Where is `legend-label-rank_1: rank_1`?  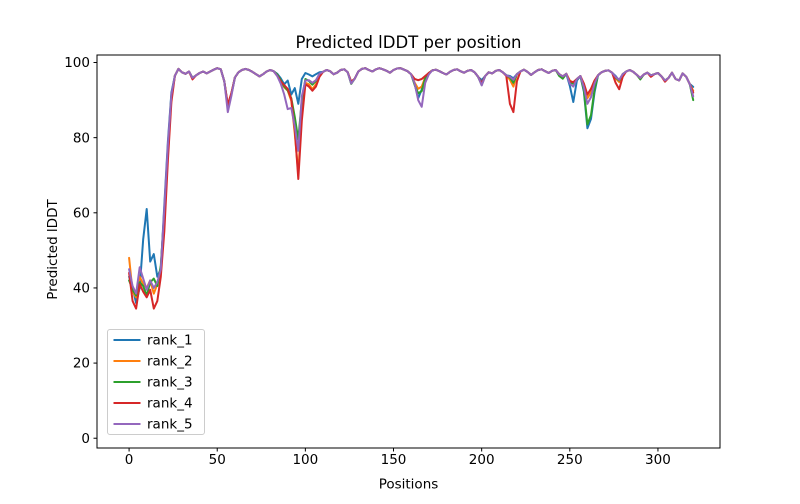
legend-label-rank_1: rank_1 is located at coordinates (170, 341).